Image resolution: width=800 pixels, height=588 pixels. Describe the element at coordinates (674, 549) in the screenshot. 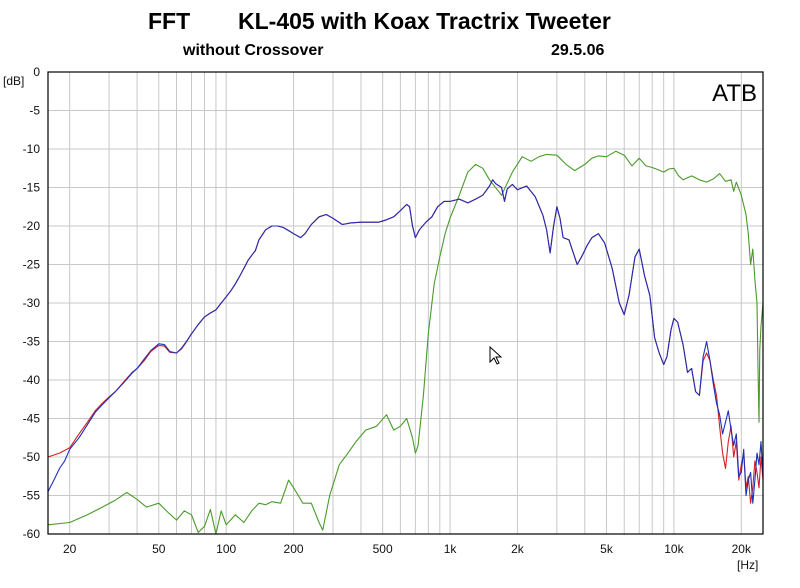

I see `x-tick-label: 10k` at that location.